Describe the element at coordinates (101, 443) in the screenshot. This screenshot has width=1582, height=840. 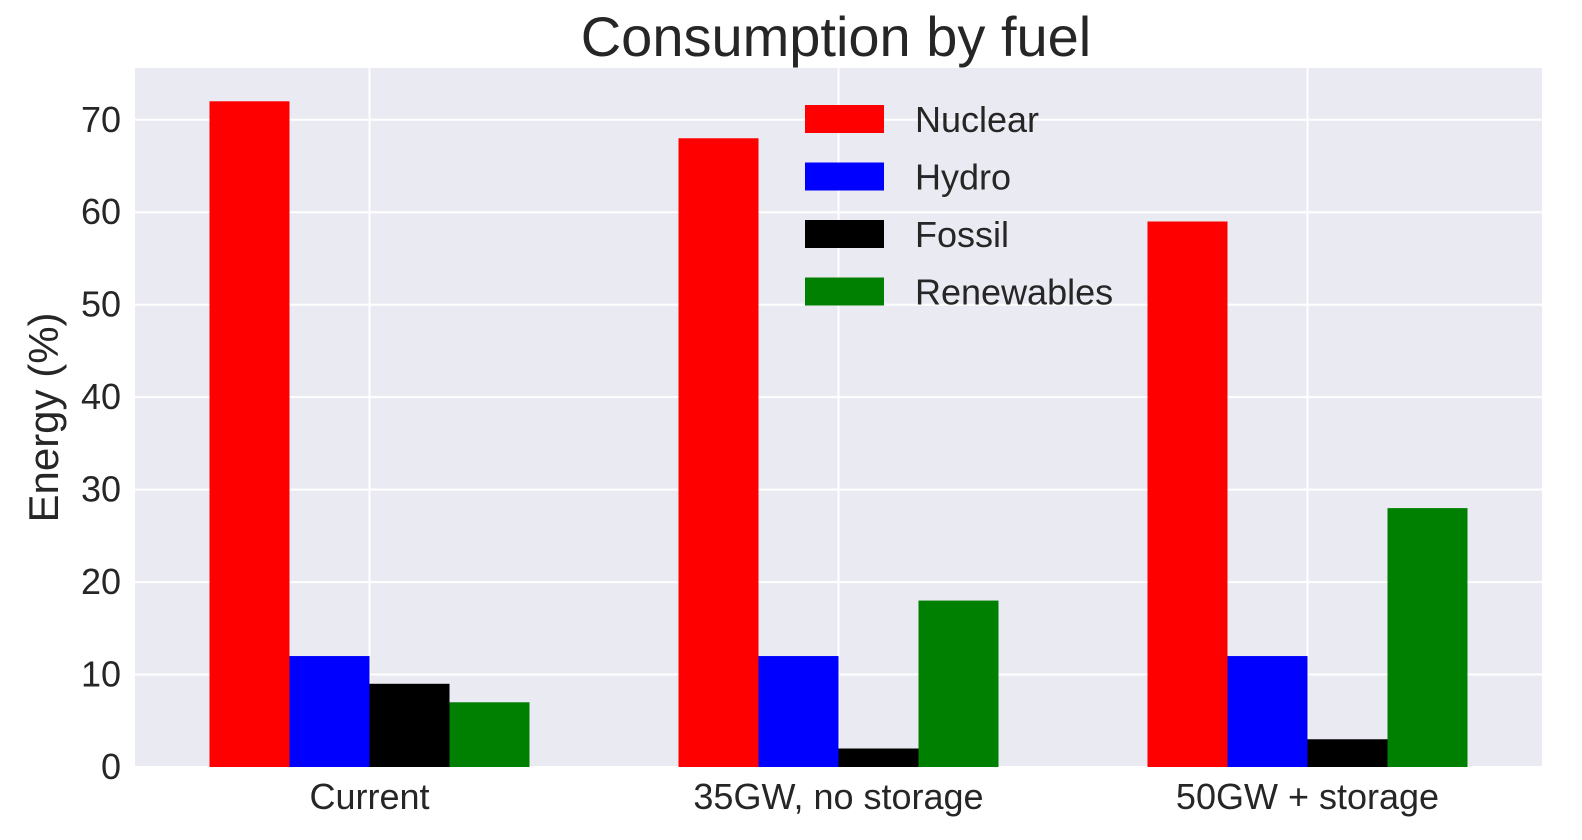
I see `y-tick-labels: 0 10 20 30 40 50 60 70` at that location.